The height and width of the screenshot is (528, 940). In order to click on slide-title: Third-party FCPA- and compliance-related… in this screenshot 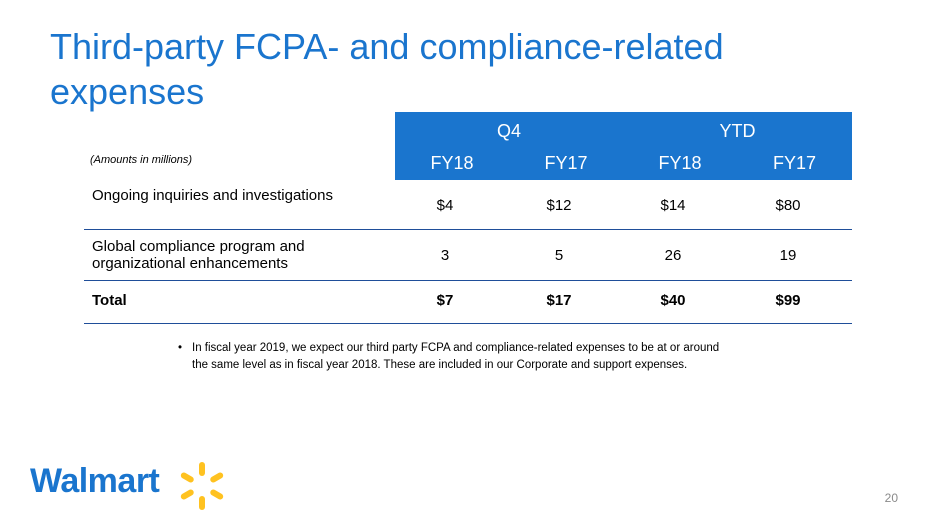, I will do `click(387, 69)`.